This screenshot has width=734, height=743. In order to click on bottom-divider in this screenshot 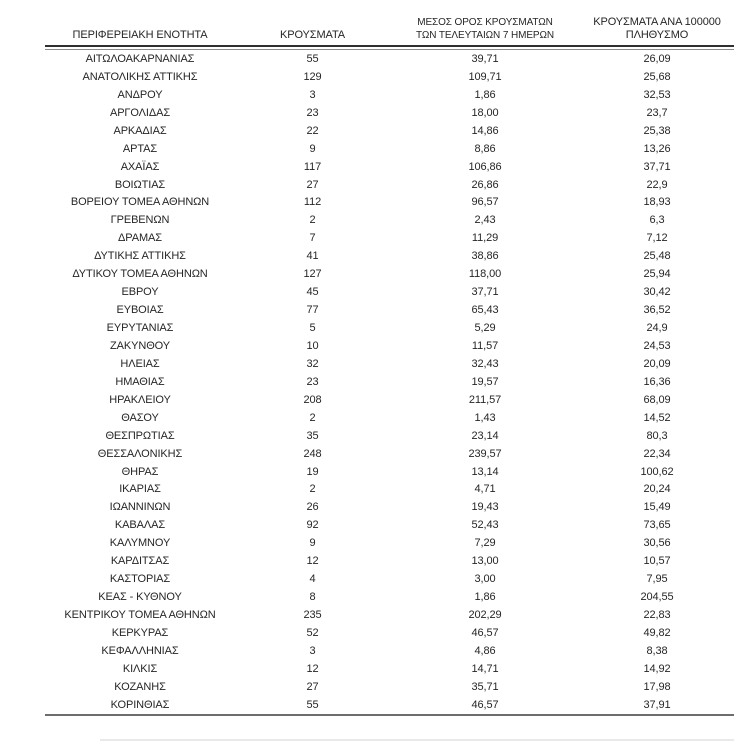, I will do `click(417, 740)`.